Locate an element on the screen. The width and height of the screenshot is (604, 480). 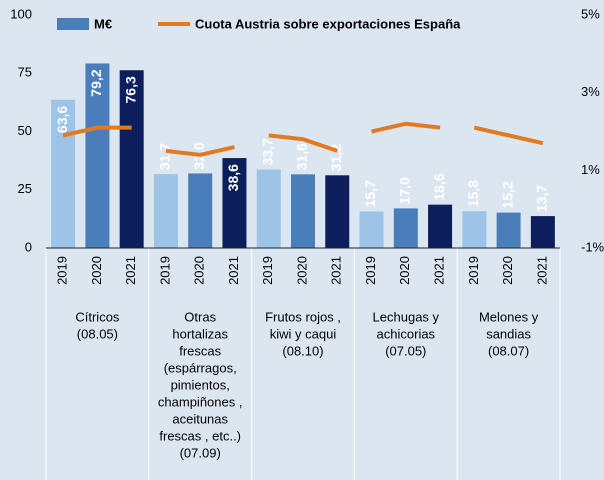
y2-tick-label: 1% is located at coordinates (590, 169).